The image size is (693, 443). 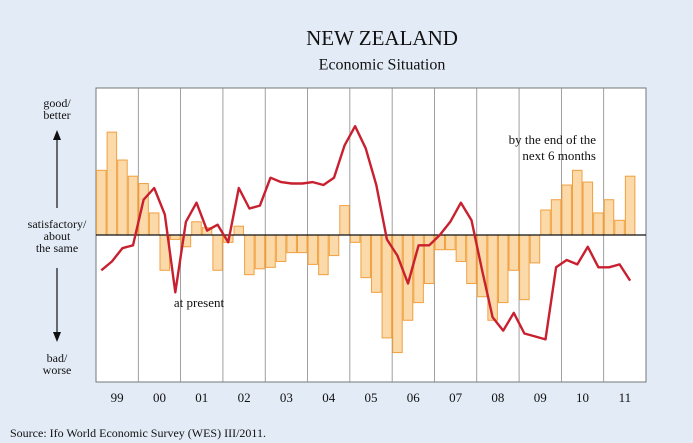 I want to click on x-tick-label: 07, so click(x=456, y=397).